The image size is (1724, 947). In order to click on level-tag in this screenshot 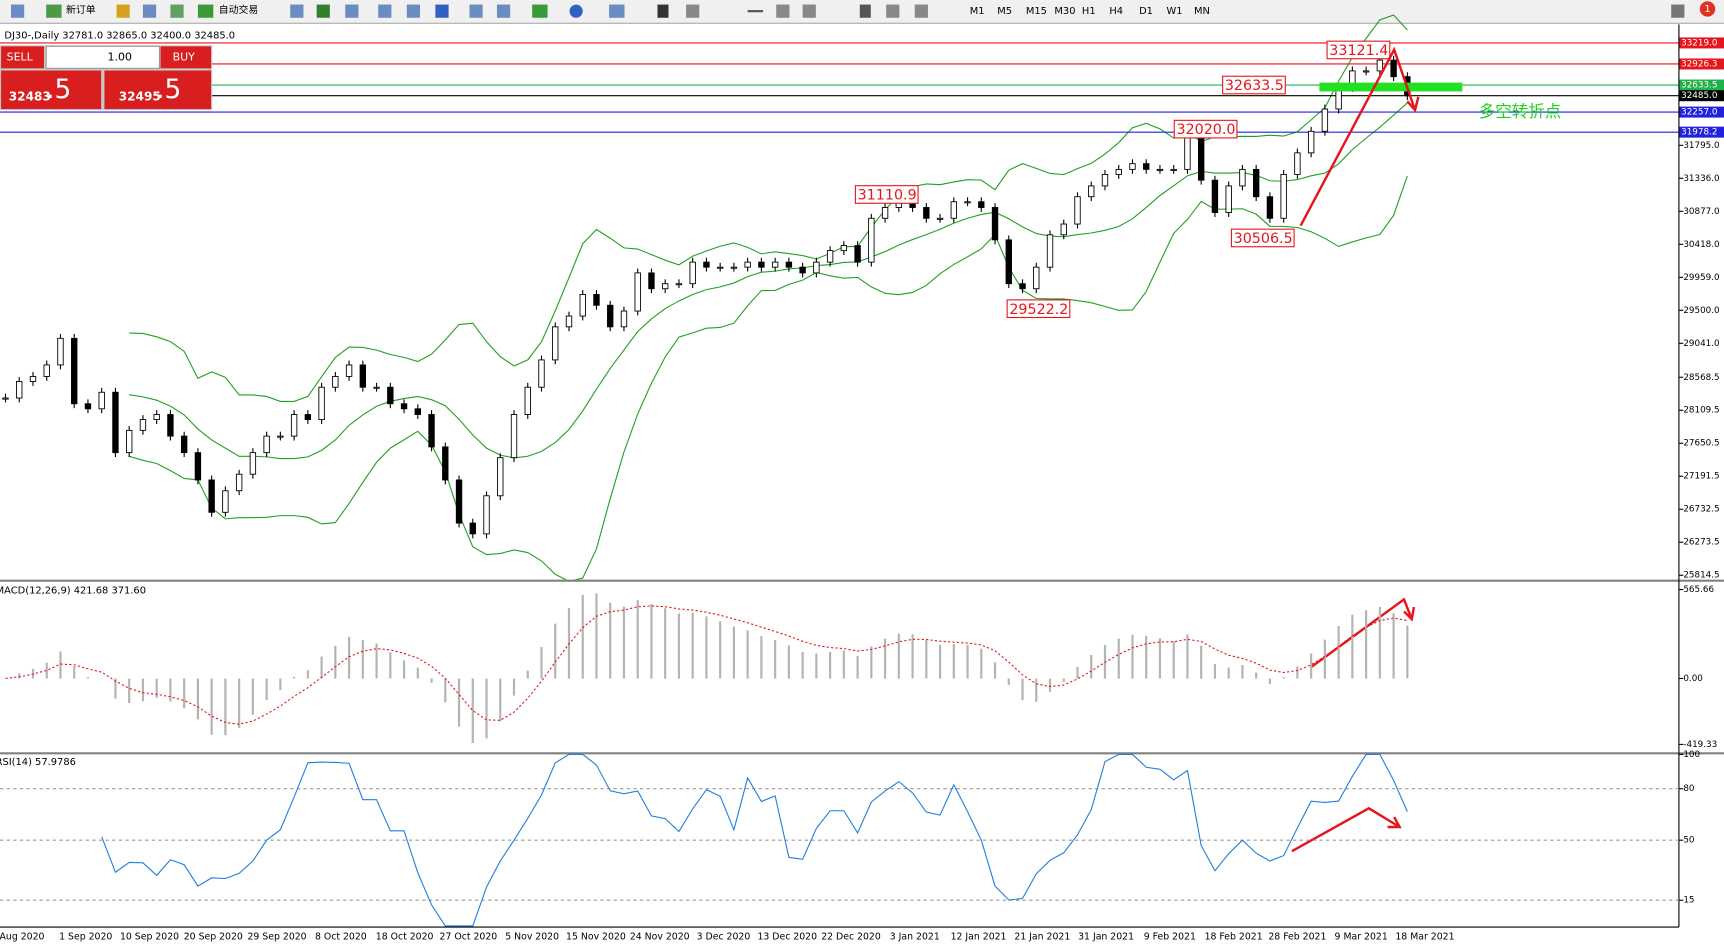, I will do `click(1701, 112)`.